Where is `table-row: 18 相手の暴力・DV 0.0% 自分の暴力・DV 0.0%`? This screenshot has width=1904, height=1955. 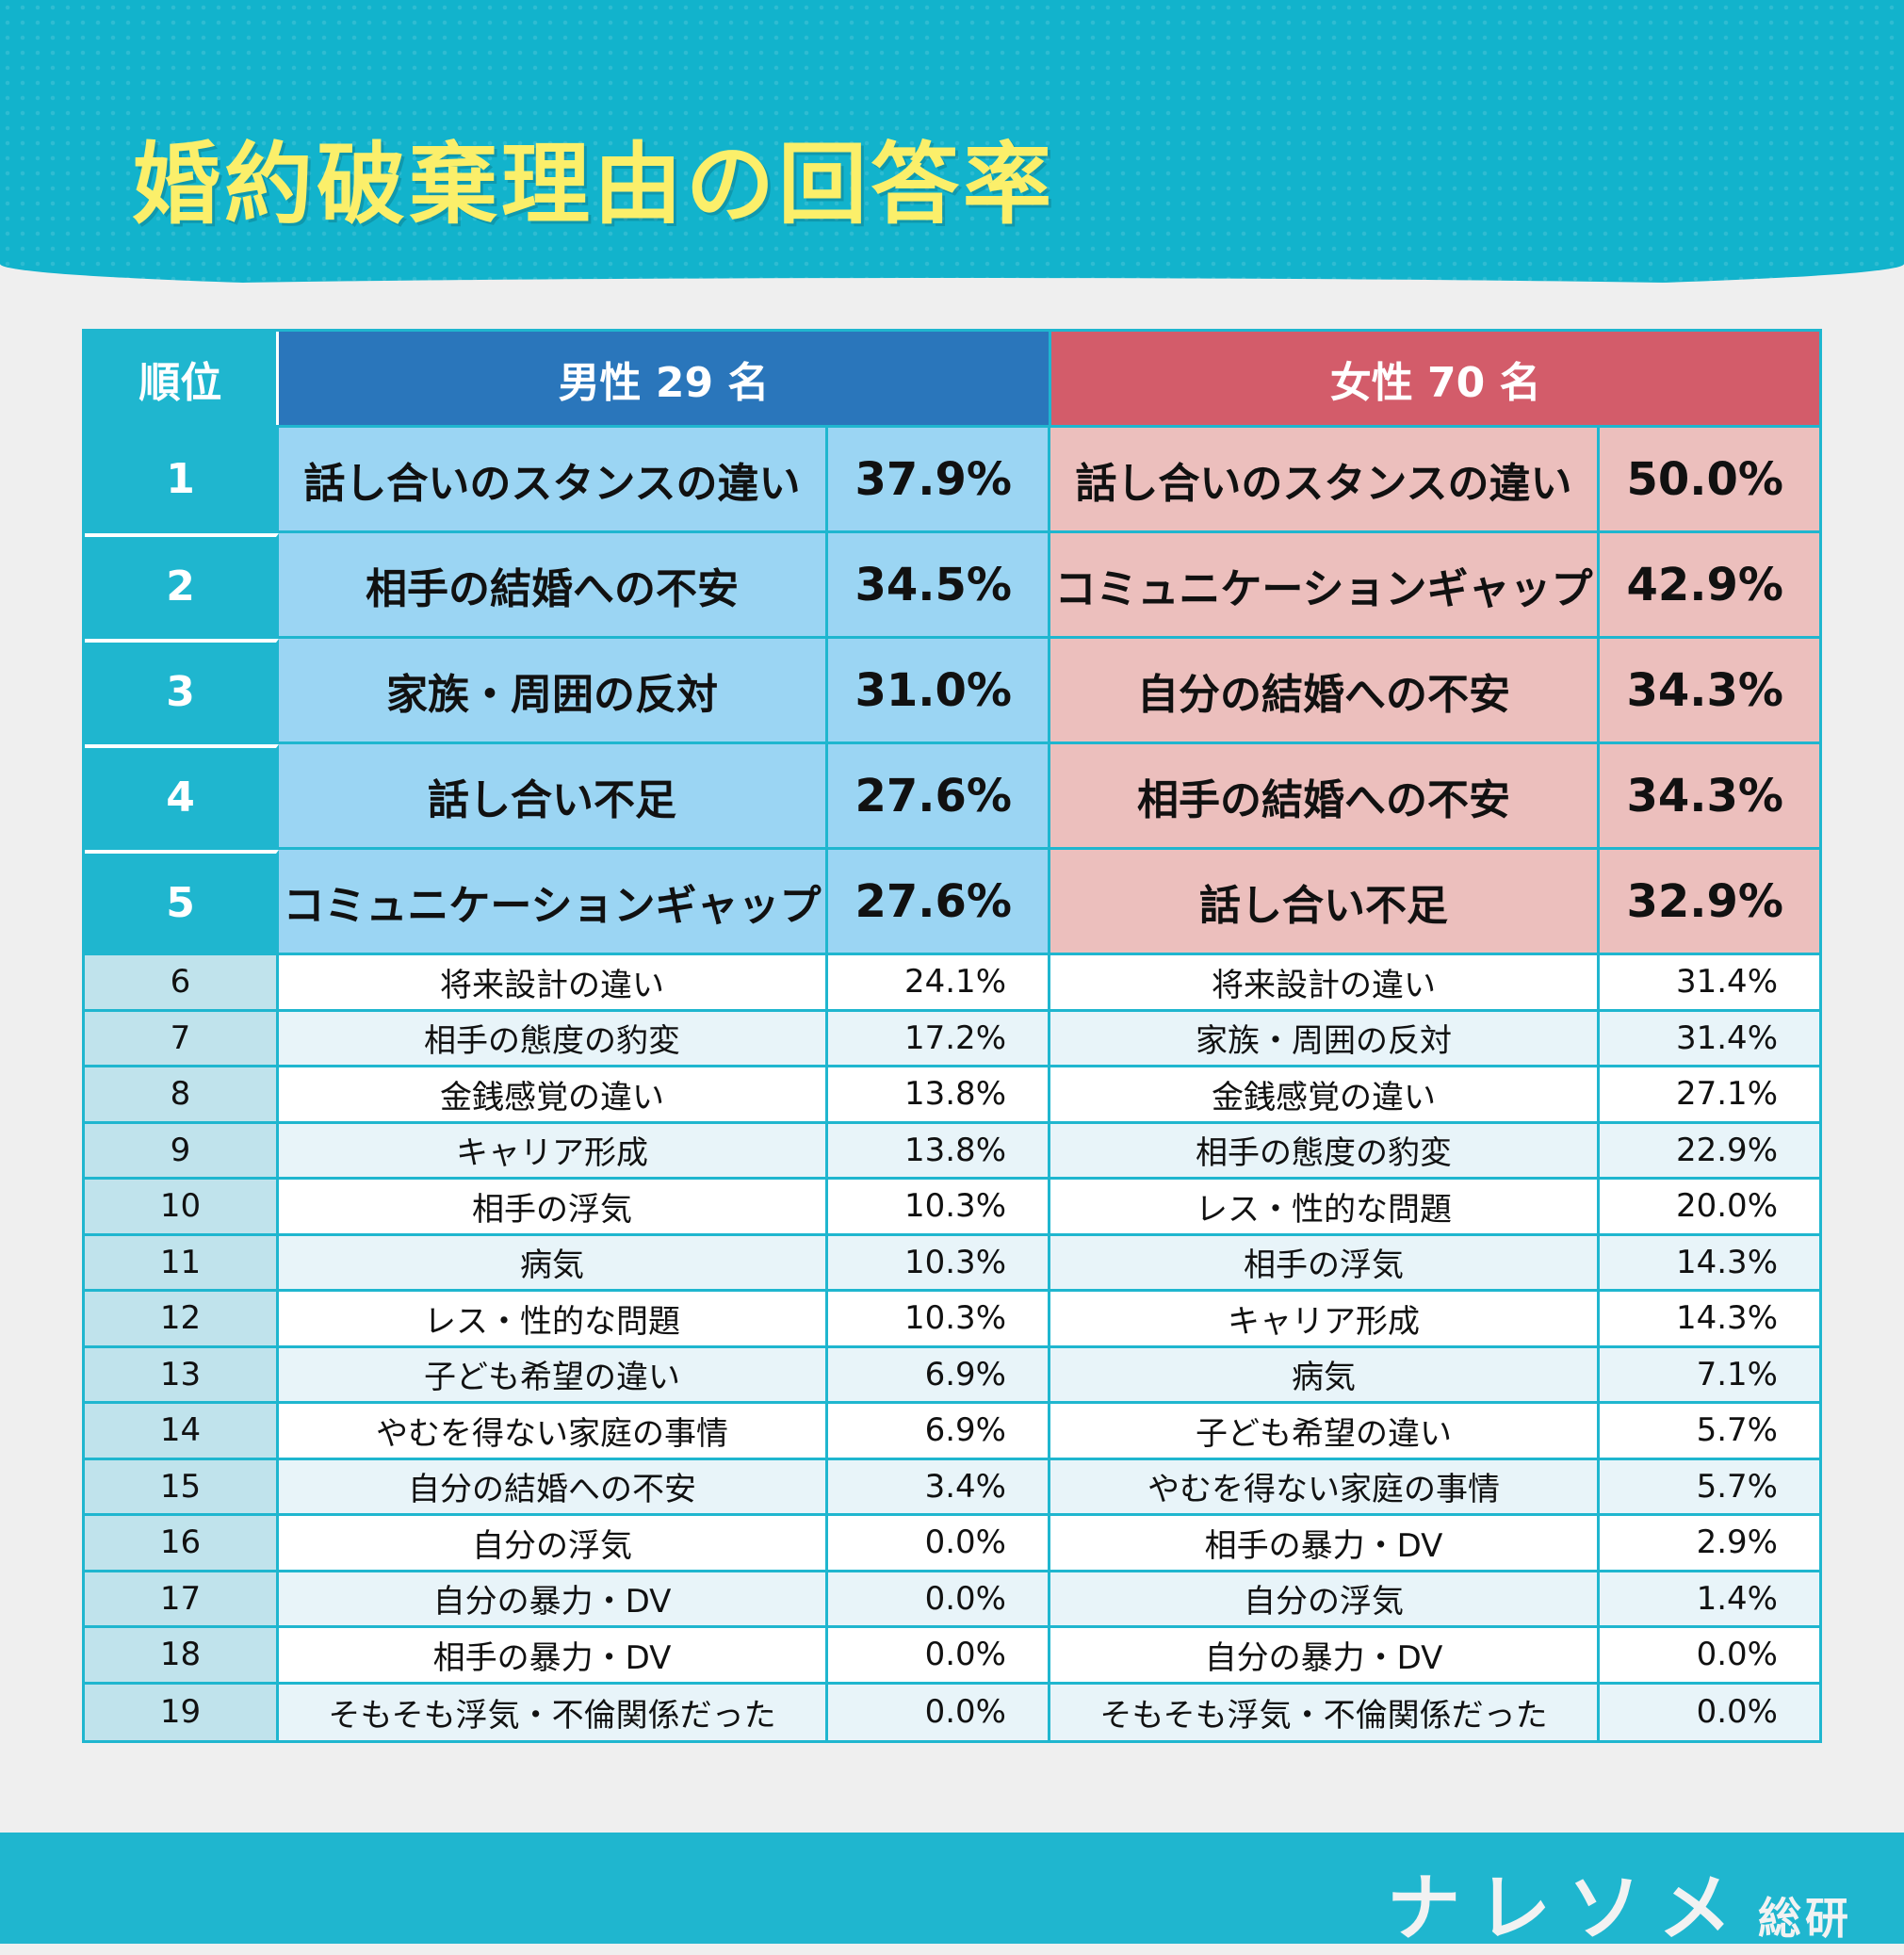
table-row: 18 相手の暴力・DV 0.0% 自分の暴力・DV 0.0% is located at coordinates (952, 1656).